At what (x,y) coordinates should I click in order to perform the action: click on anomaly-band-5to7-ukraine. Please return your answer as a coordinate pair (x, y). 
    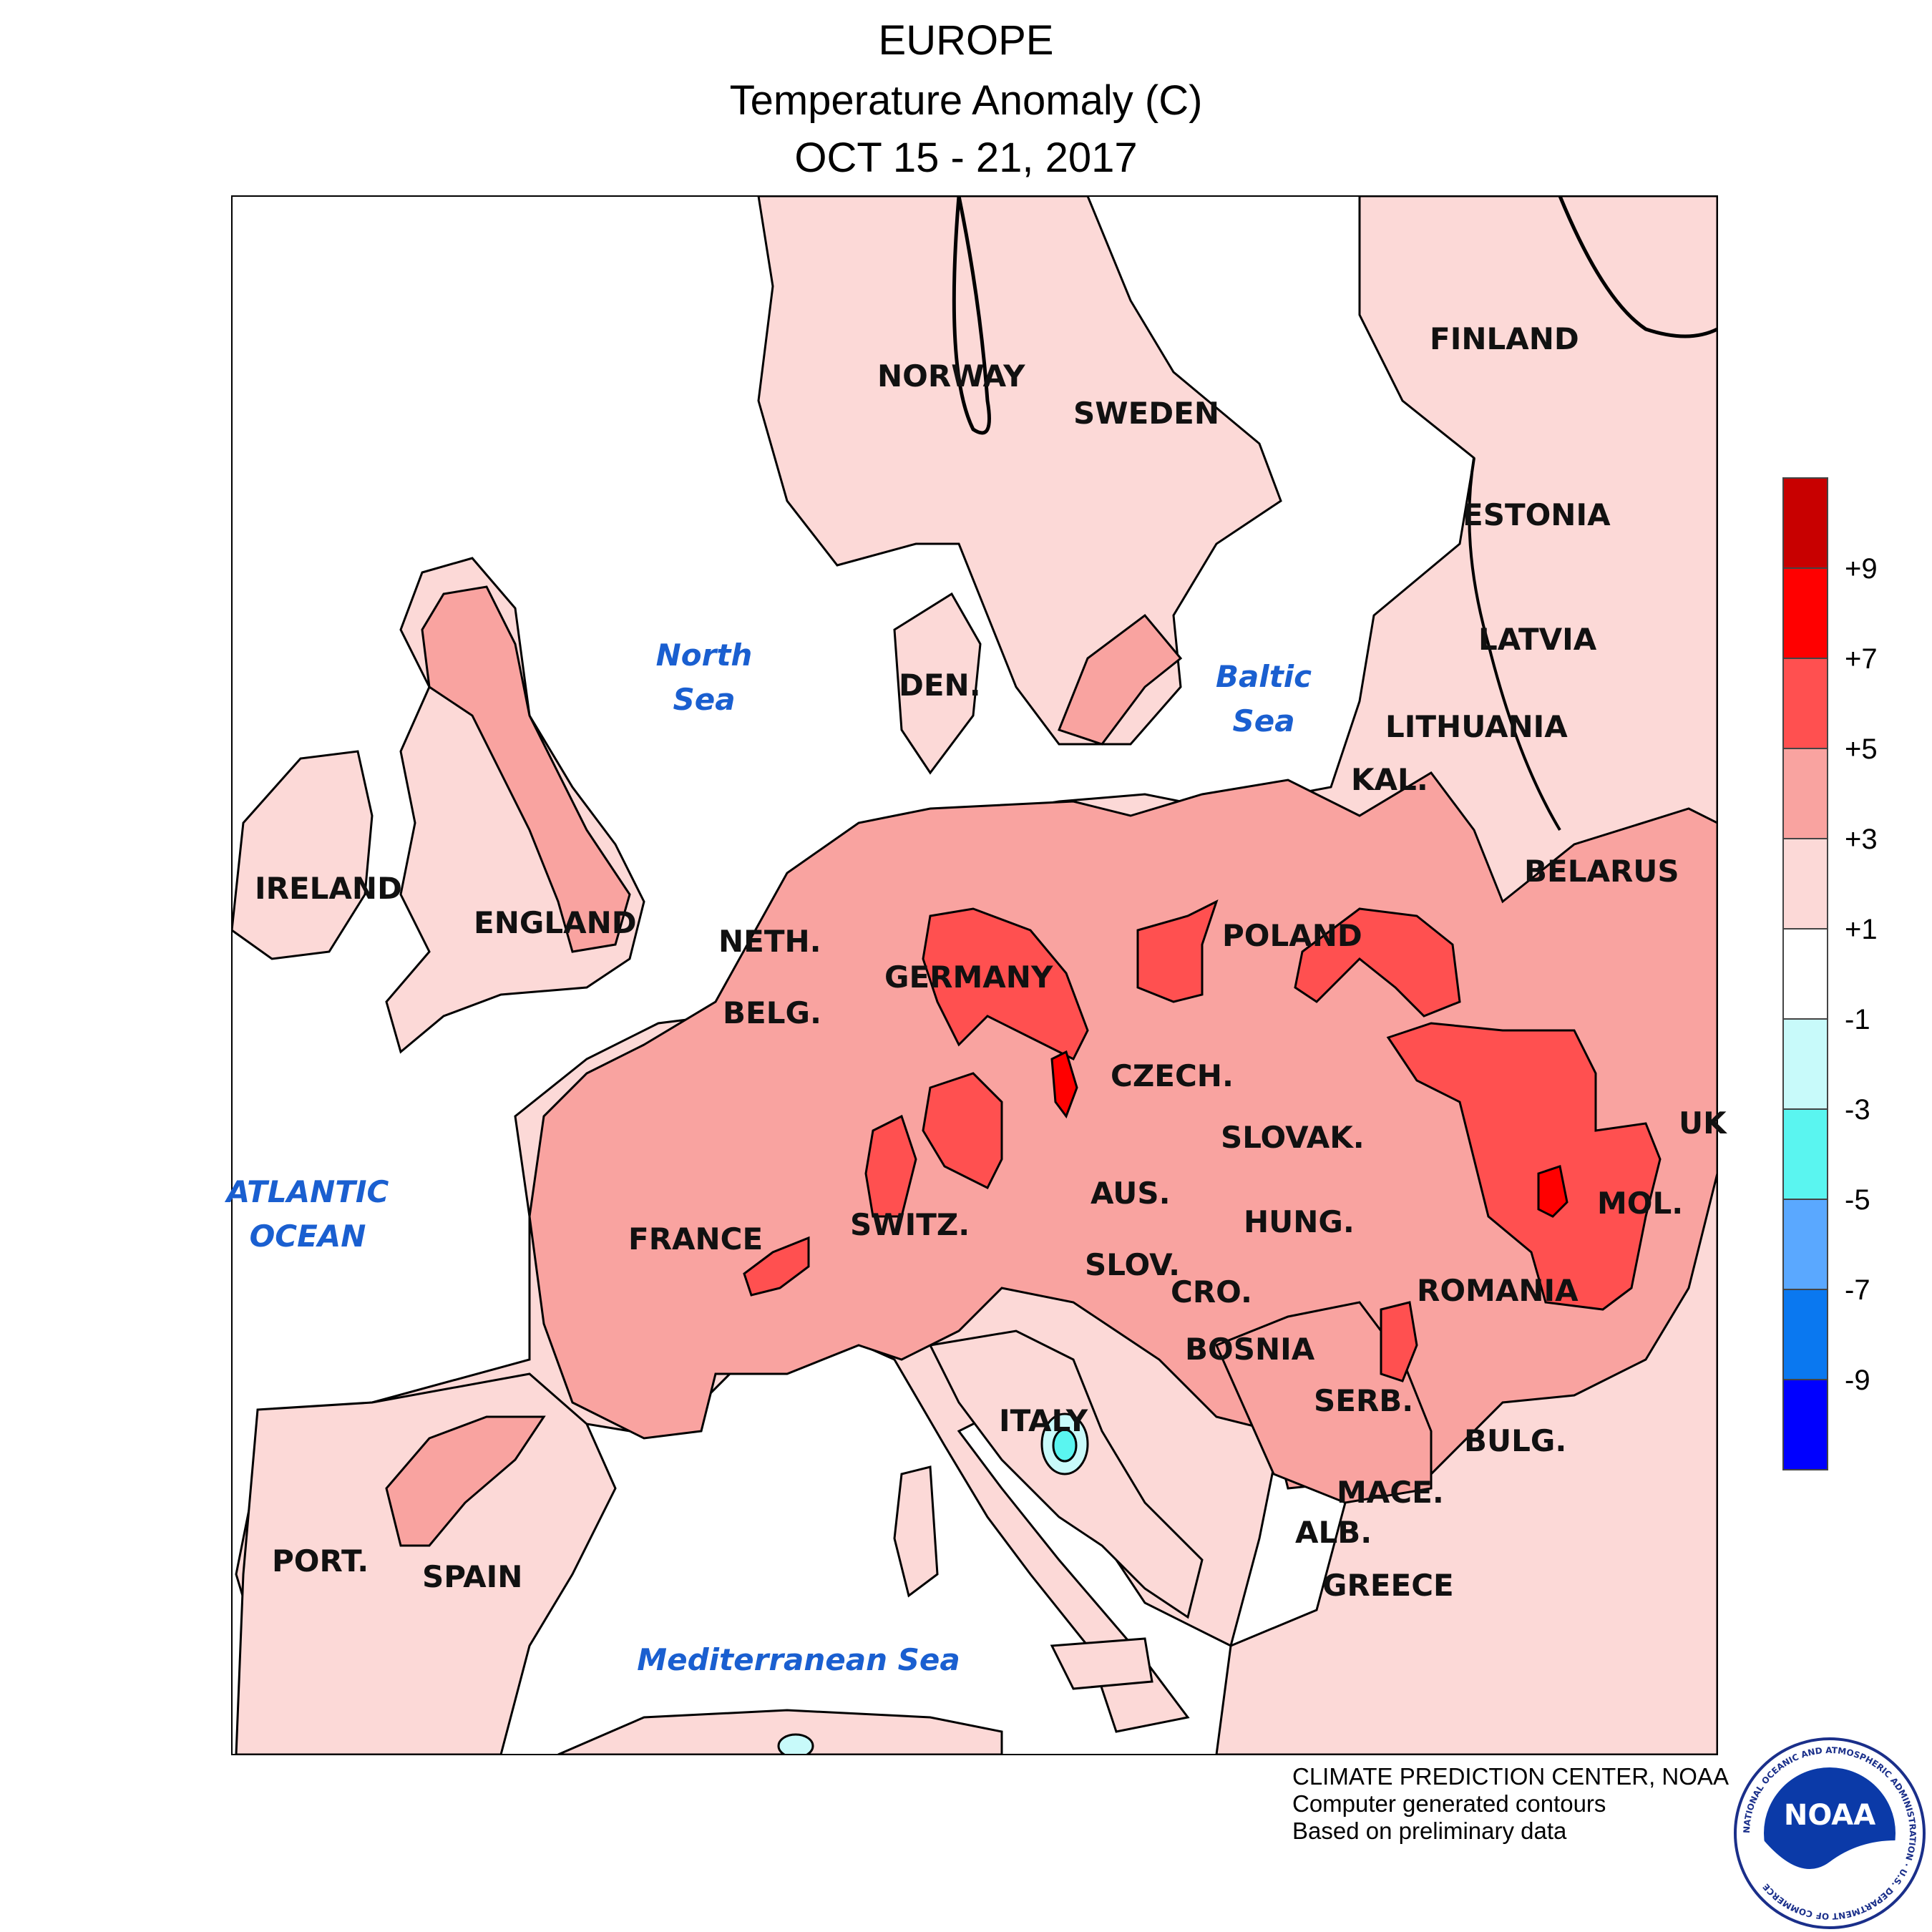
    Looking at the image, I should click on (1524, 1166).